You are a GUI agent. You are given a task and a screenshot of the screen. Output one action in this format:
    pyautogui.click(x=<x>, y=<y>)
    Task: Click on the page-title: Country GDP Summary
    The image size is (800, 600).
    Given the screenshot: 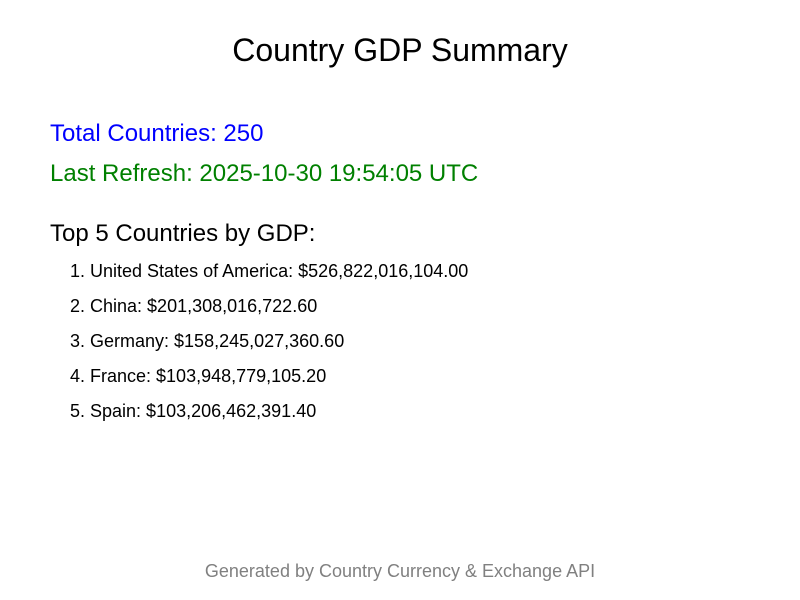 What is the action you would take?
    pyautogui.click(x=400, y=50)
    